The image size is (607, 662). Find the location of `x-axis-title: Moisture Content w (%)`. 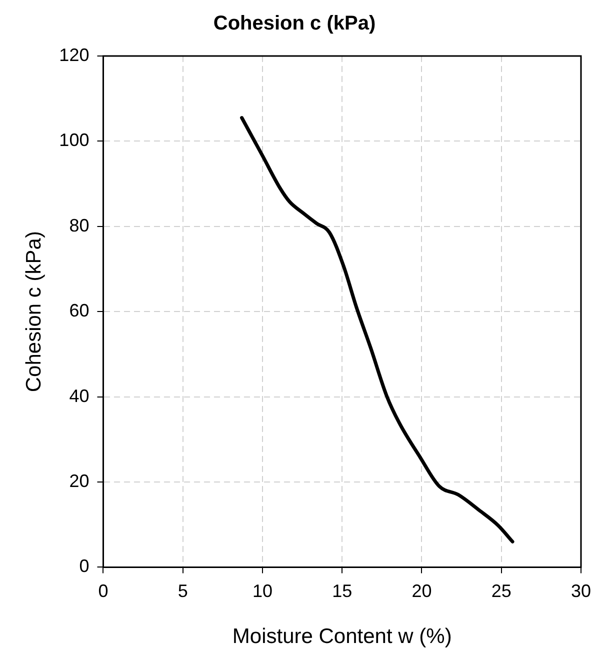

x-axis-title: Moisture Content w (%) is located at coordinates (342, 636).